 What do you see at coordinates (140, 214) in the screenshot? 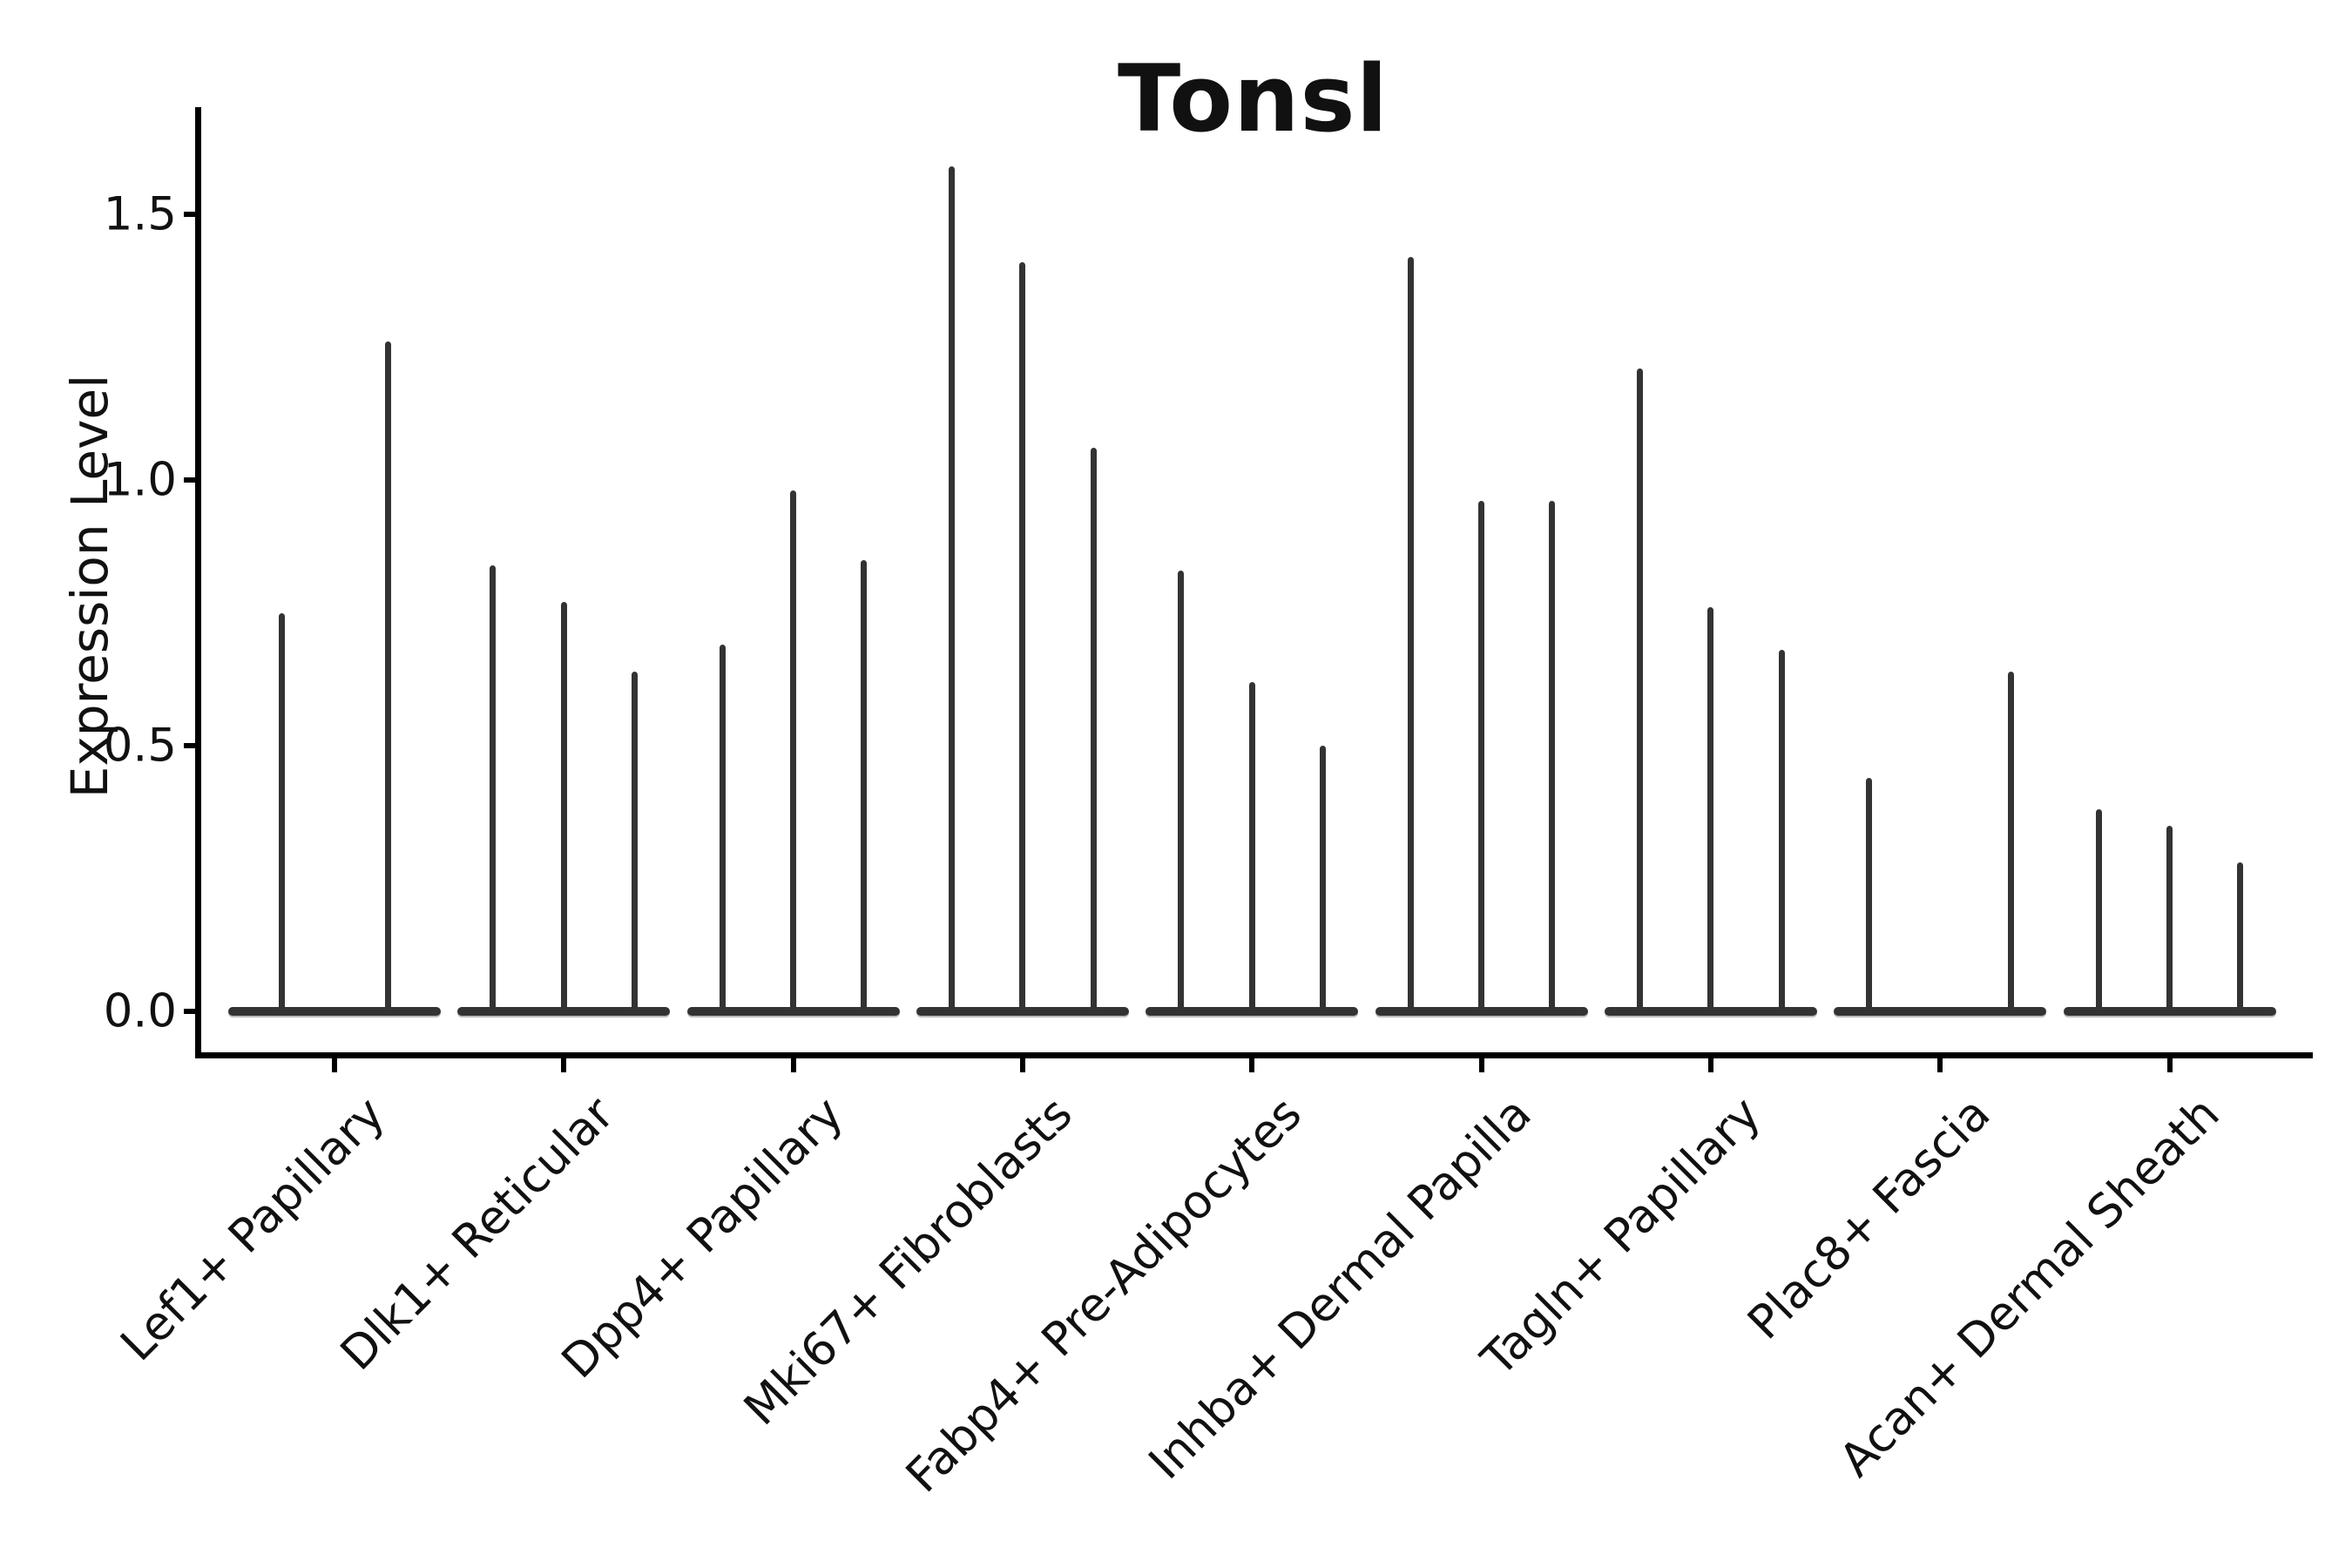
I see `y-tick-label: 1.5` at bounding box center [140, 214].